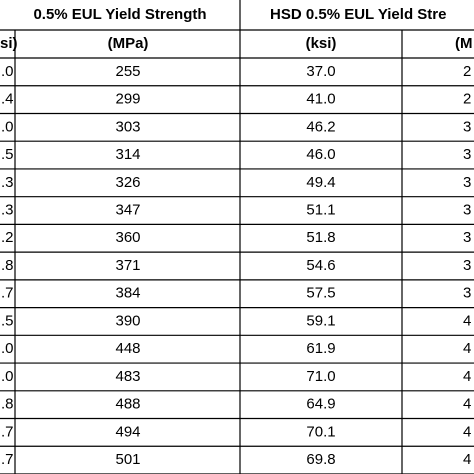  Describe the element at coordinates (127, 210) in the screenshot. I see `table-cell: 347` at that location.